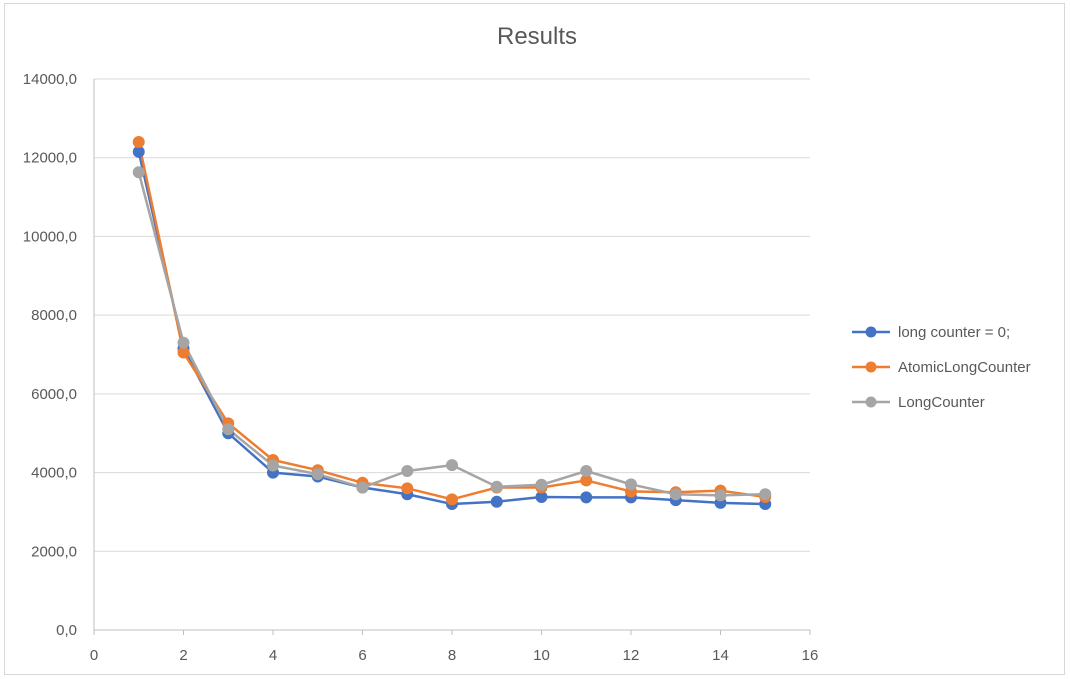  What do you see at coordinates (66, 630) in the screenshot?
I see `y-tick-label: 0,0` at bounding box center [66, 630].